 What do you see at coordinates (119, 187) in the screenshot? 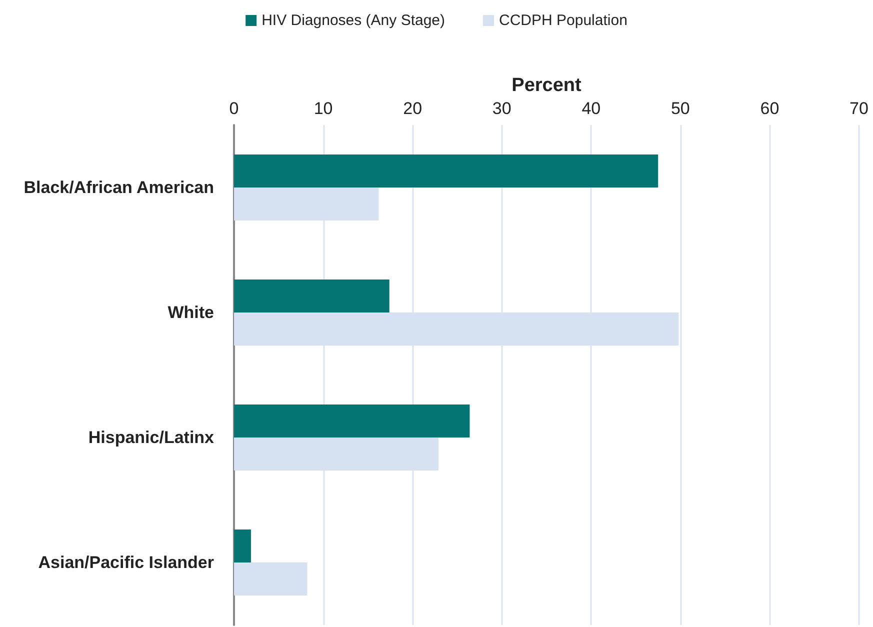
I see `y-tick-label: Black/African American` at bounding box center [119, 187].